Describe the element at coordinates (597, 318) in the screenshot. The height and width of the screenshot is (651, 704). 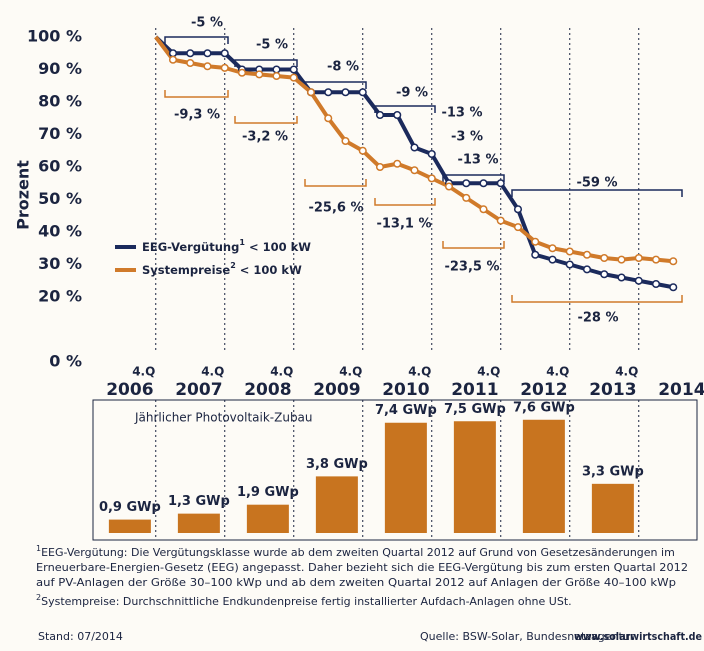
I see `annotation: -28 %` at that location.